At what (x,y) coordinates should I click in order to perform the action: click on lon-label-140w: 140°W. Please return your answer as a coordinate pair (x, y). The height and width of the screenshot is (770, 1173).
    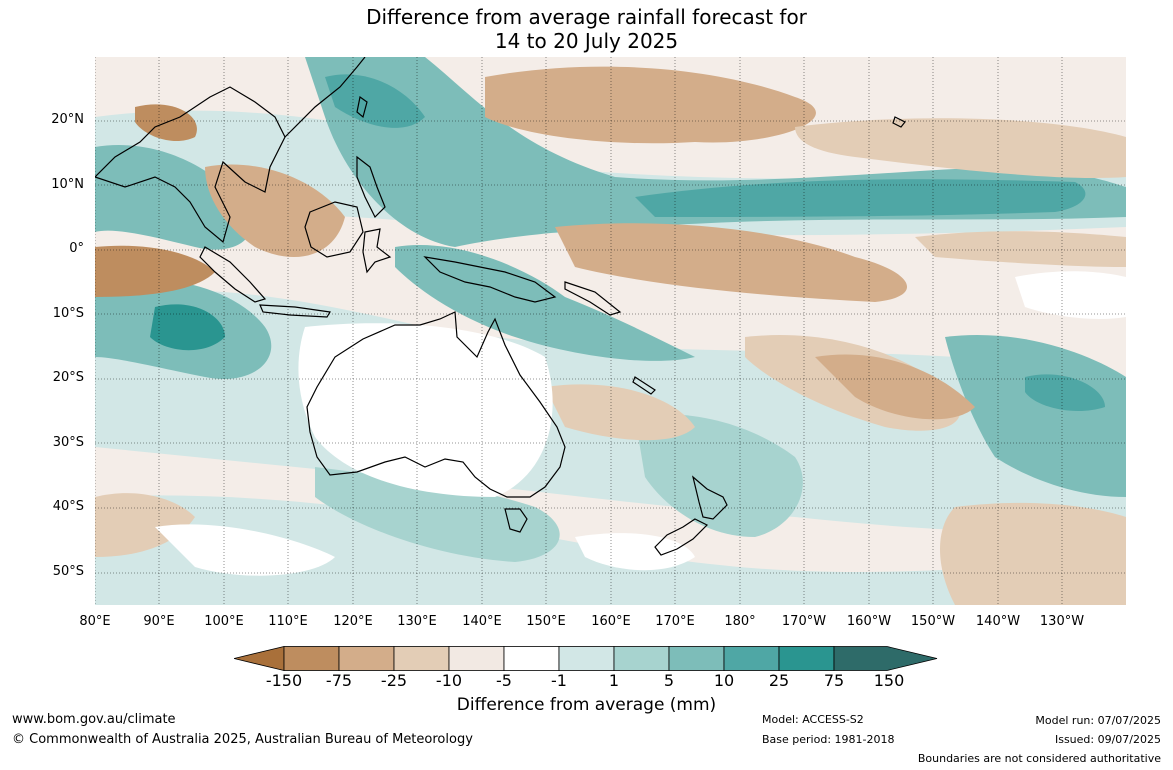
    Looking at the image, I should click on (998, 621).